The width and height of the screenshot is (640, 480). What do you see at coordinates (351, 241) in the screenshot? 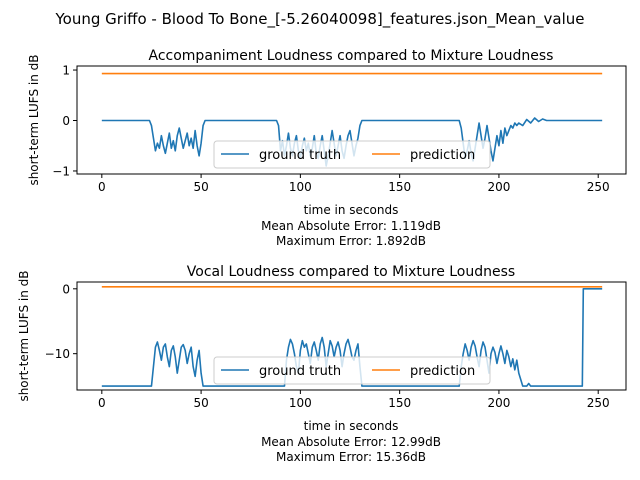
I see `maximum-error: Maximum Error: 1.892dB` at bounding box center [351, 241].